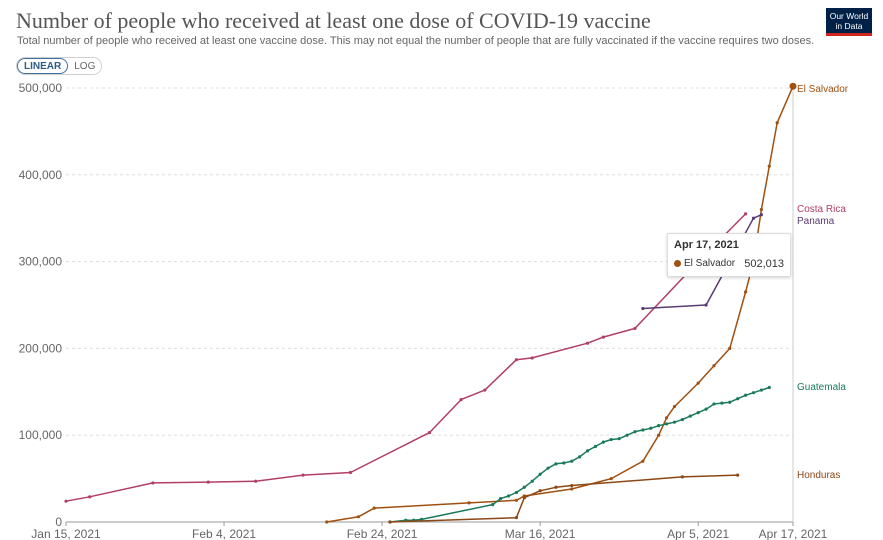 This screenshot has width=883, height=540. What do you see at coordinates (66, 533) in the screenshot?
I see `x-tick-label: Jan 15, 2021` at bounding box center [66, 533].